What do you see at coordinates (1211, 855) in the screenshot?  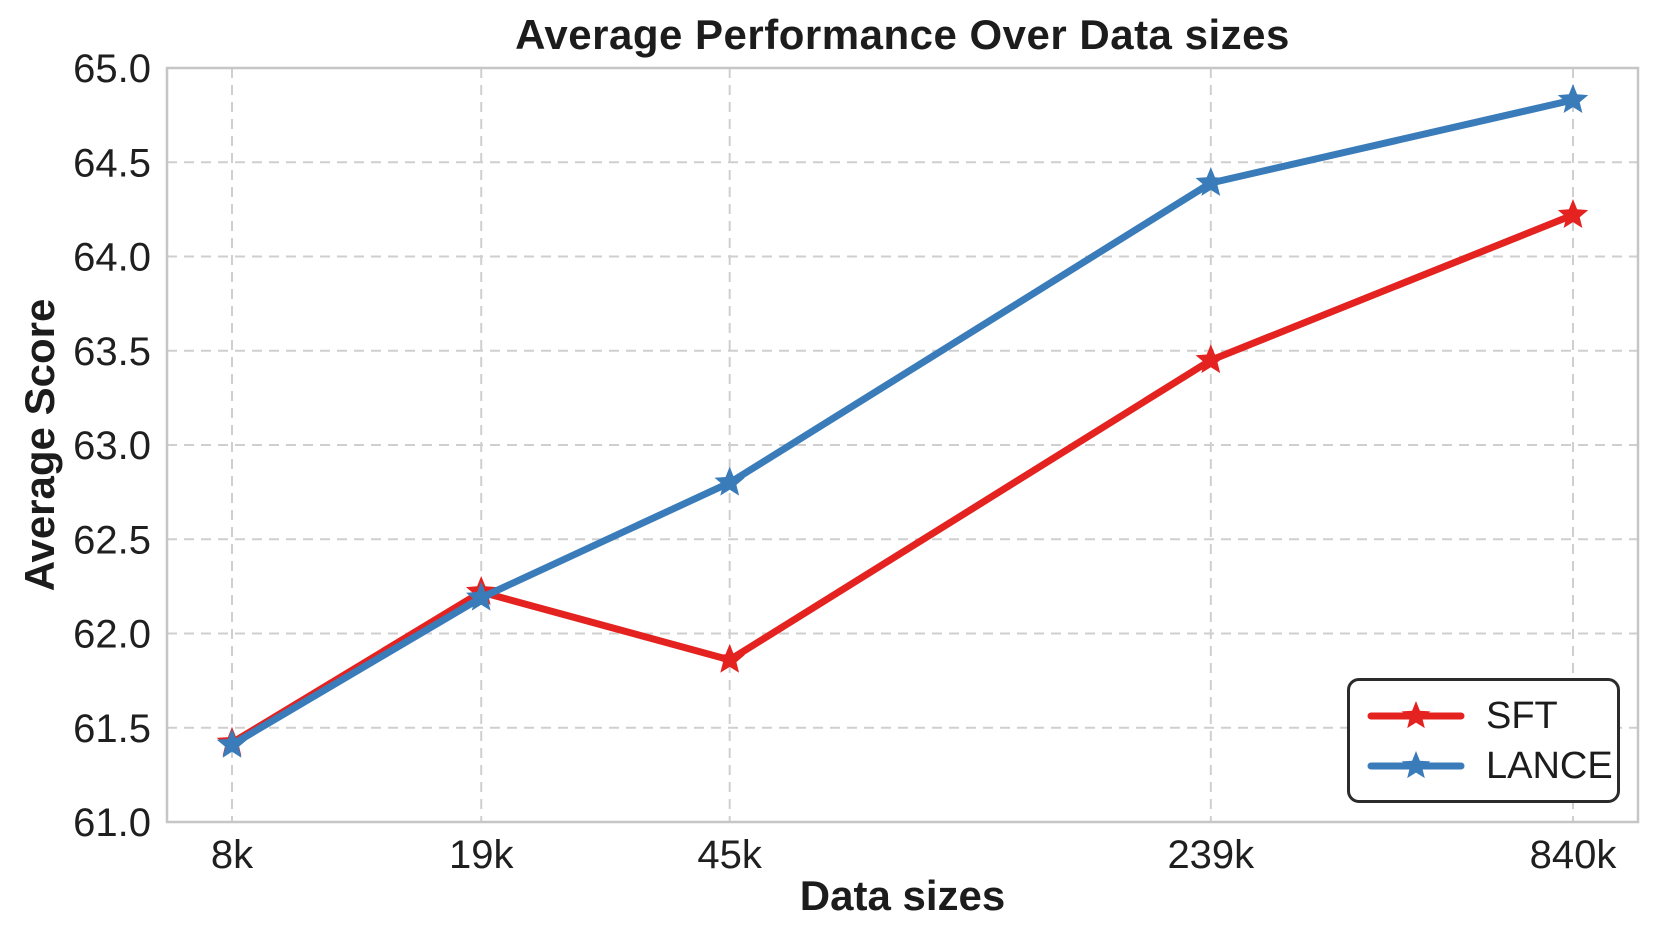 I see `x-tick-label: 239k` at bounding box center [1211, 855].